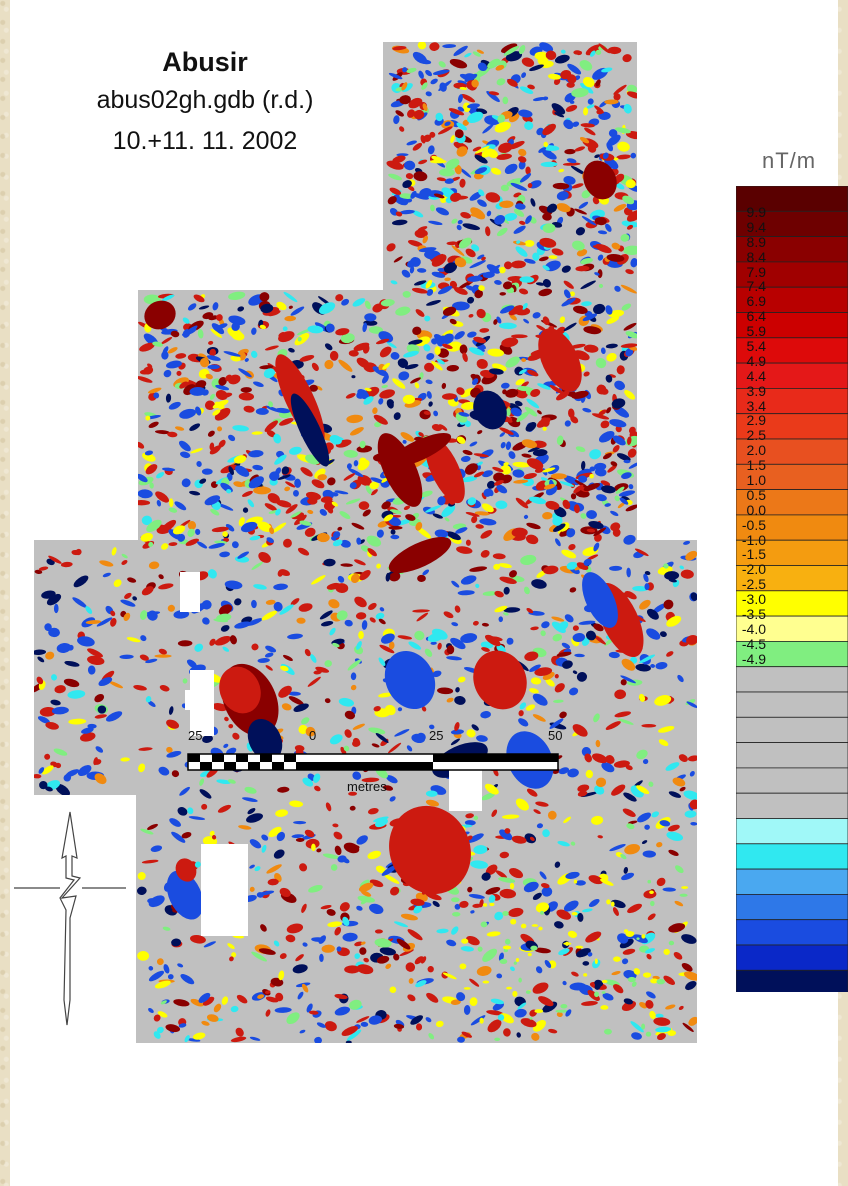  I want to click on scale-unit-label: metres, so click(367, 786).